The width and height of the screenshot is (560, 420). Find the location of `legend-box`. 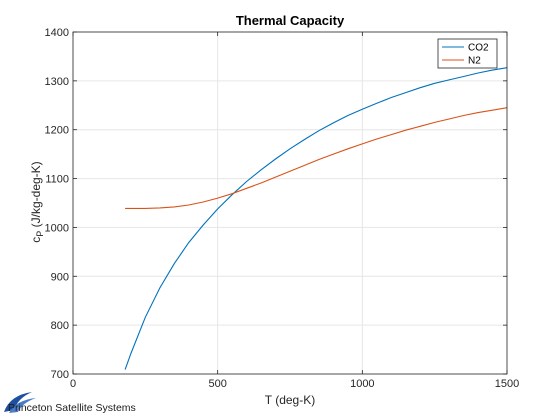

legend-box is located at coordinates (467, 53).